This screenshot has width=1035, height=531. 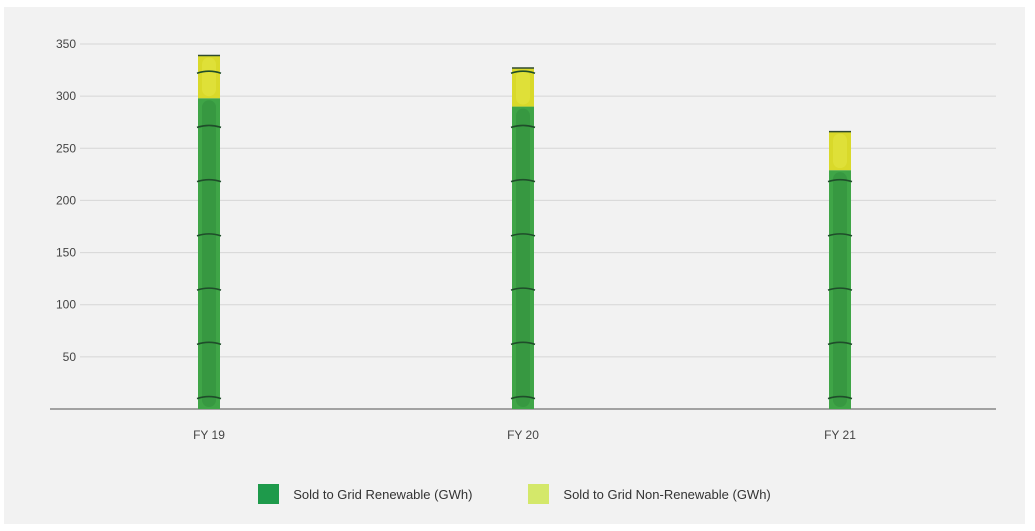 What do you see at coordinates (66, 200) in the screenshot?
I see `y-tick-label: 200` at bounding box center [66, 200].